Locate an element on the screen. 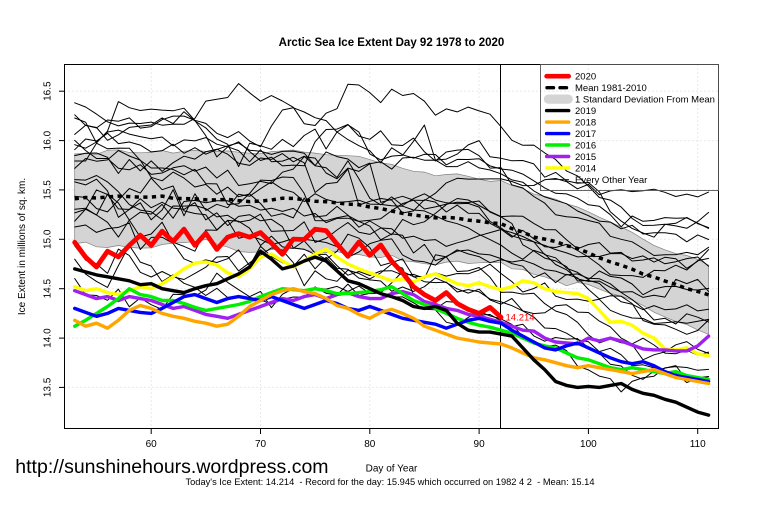  svg-text: 14.5 is located at coordinates (48, 289).